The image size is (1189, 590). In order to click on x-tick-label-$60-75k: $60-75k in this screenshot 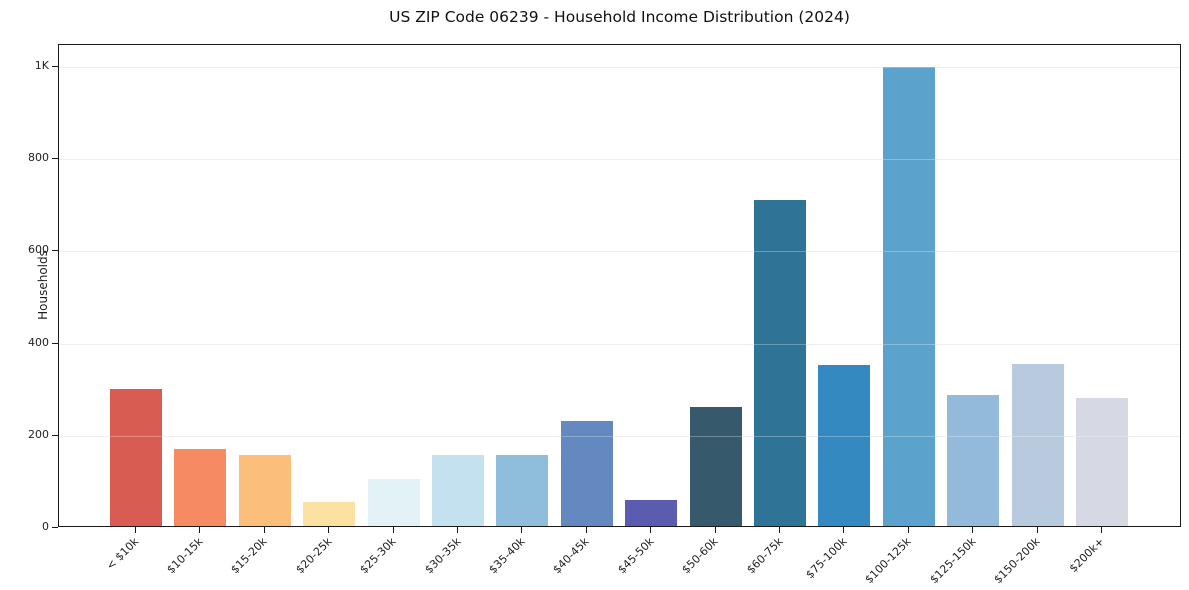, I will do `click(764, 556)`.